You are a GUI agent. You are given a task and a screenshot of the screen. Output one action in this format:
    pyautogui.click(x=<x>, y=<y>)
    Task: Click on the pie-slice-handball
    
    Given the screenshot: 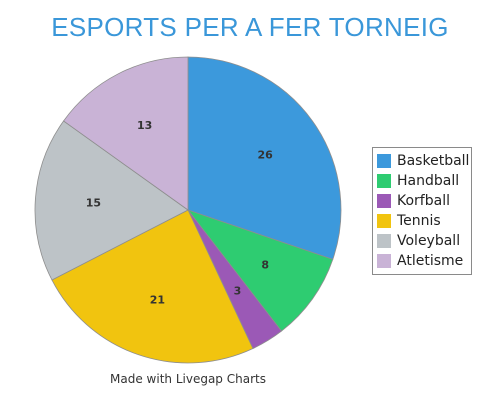 What is the action you would take?
    pyautogui.click(x=260, y=270)
    